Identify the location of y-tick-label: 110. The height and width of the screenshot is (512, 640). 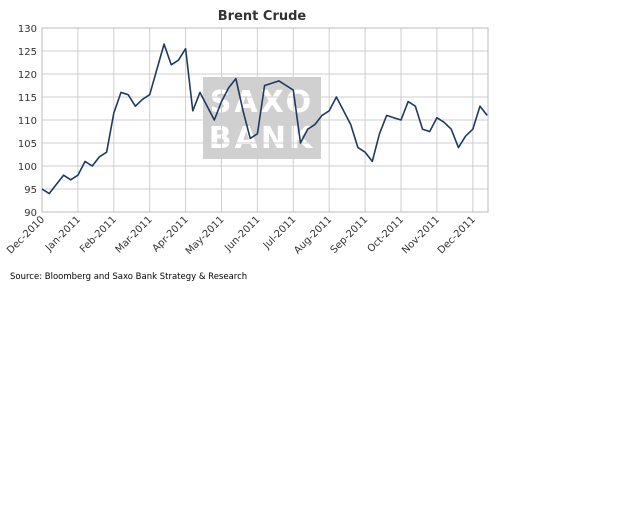
(27, 121).